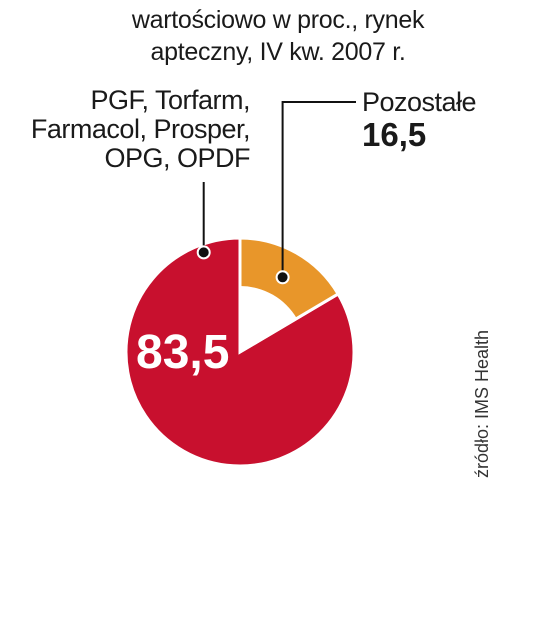  What do you see at coordinates (177, 158) in the screenshot?
I see `main-slice-label-line-3: OPG, OPDF` at bounding box center [177, 158].